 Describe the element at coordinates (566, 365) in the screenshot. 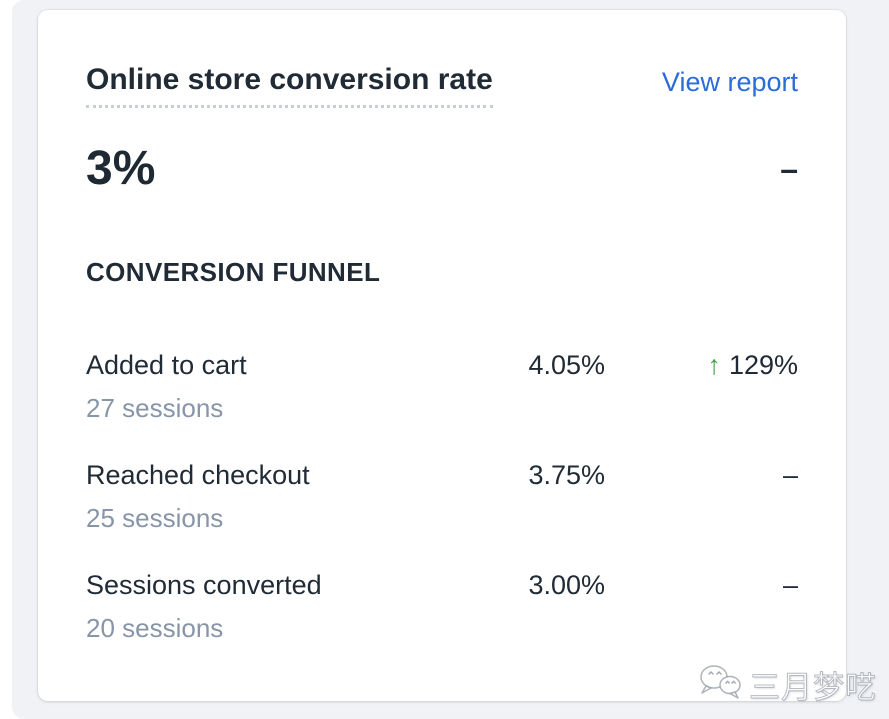

I see `funnel-step-rate: 4.05%` at that location.